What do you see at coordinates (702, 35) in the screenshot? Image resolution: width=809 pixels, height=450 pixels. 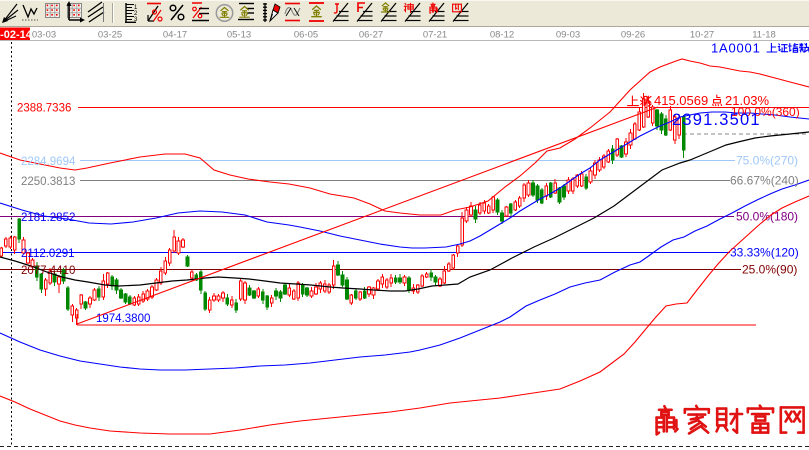 I see `svg-text: 10-27` at bounding box center [702, 35].